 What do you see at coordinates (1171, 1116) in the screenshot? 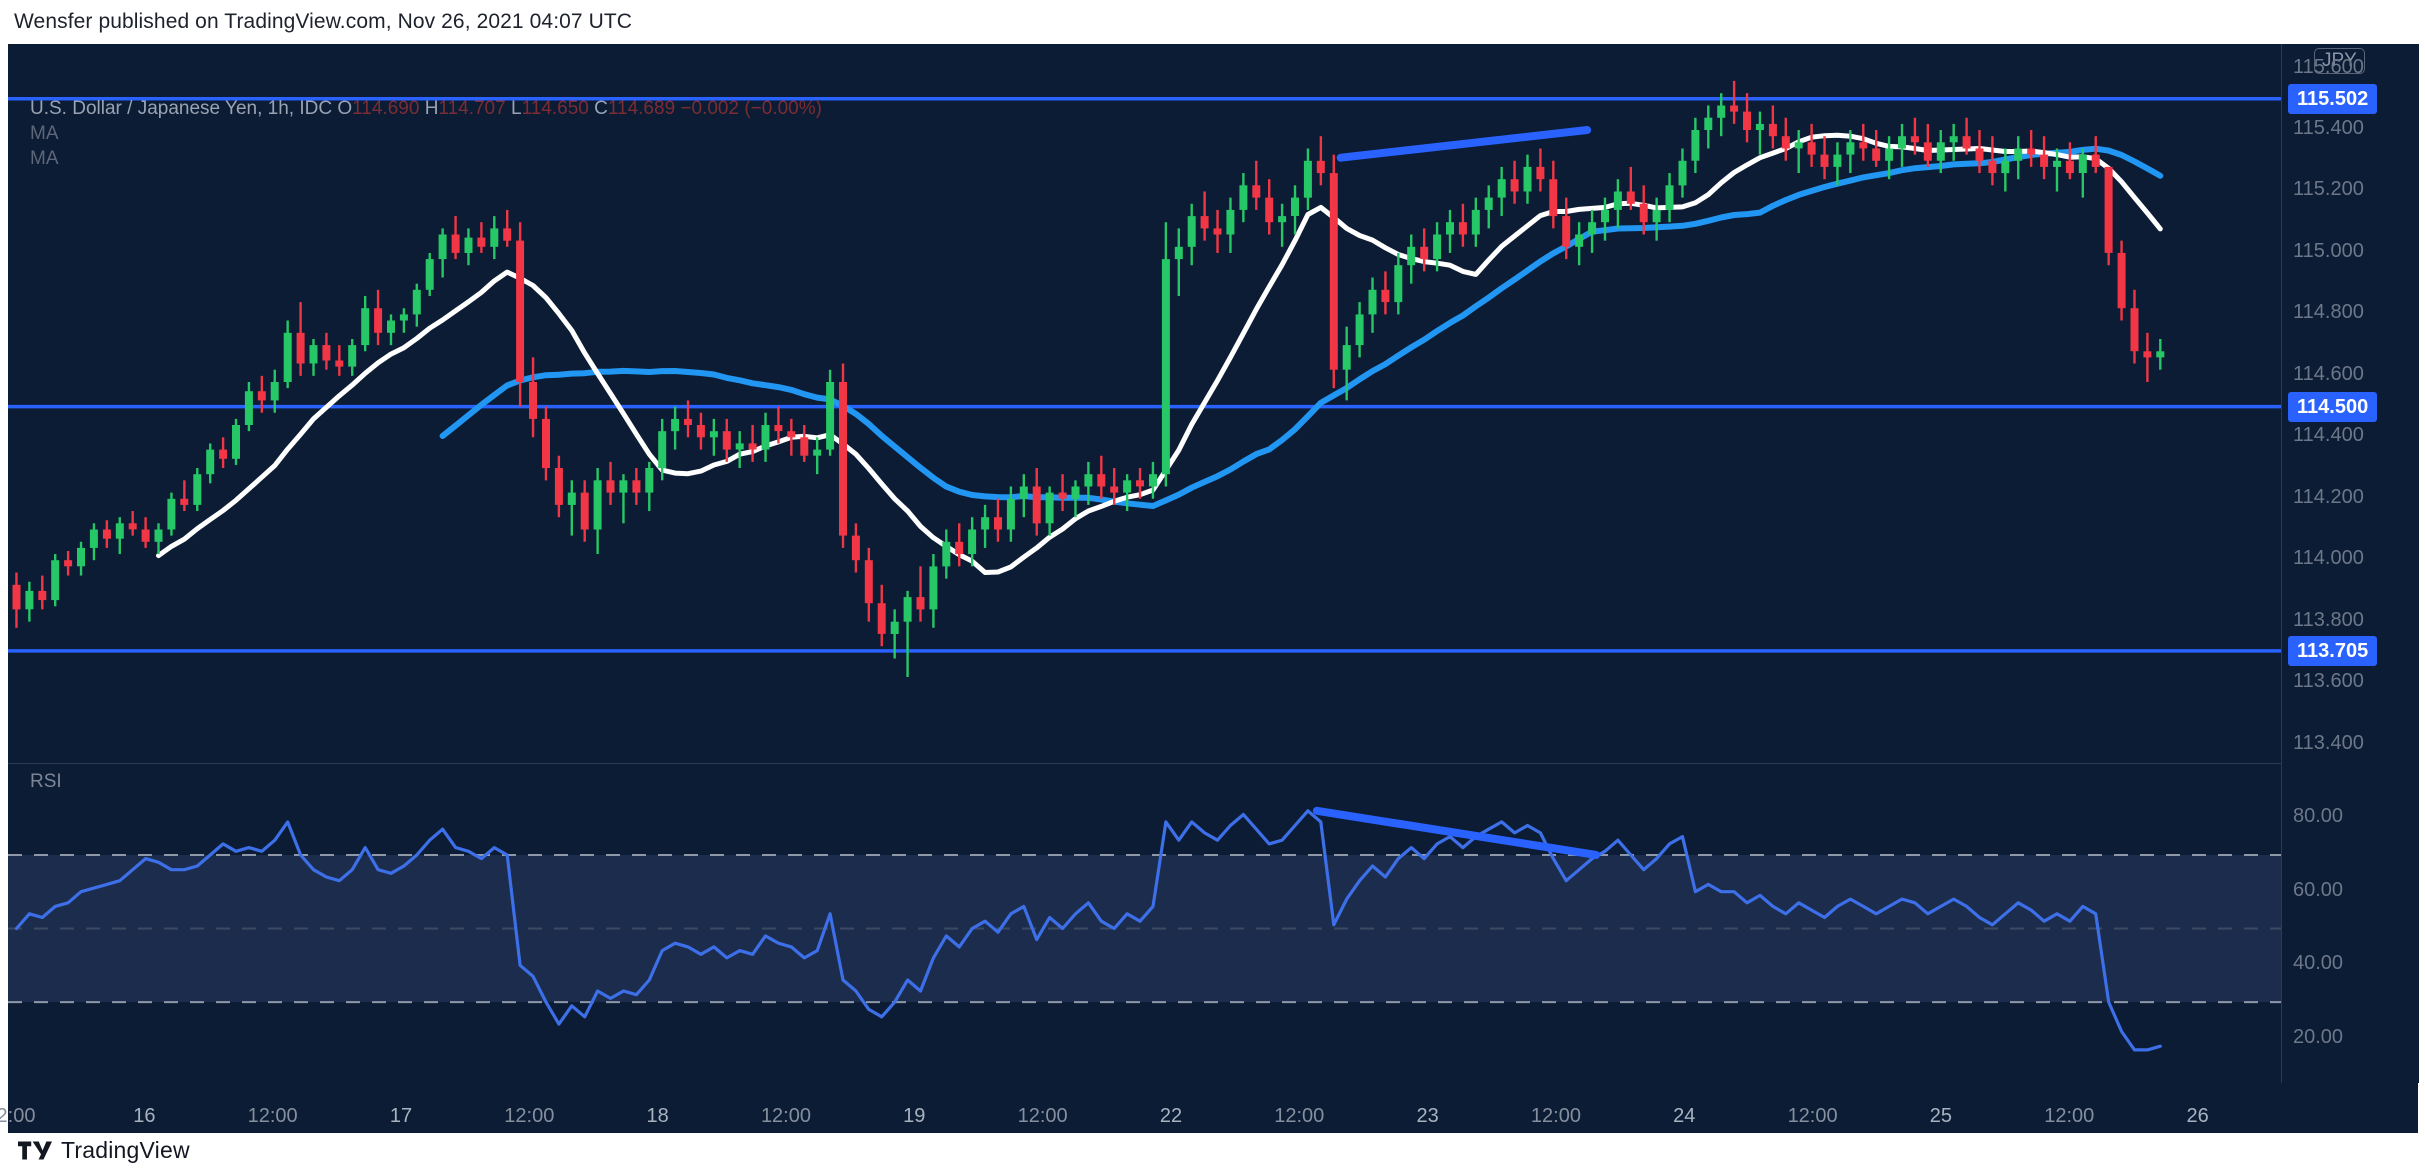
I see `time-tick-label: 22` at bounding box center [1171, 1116].